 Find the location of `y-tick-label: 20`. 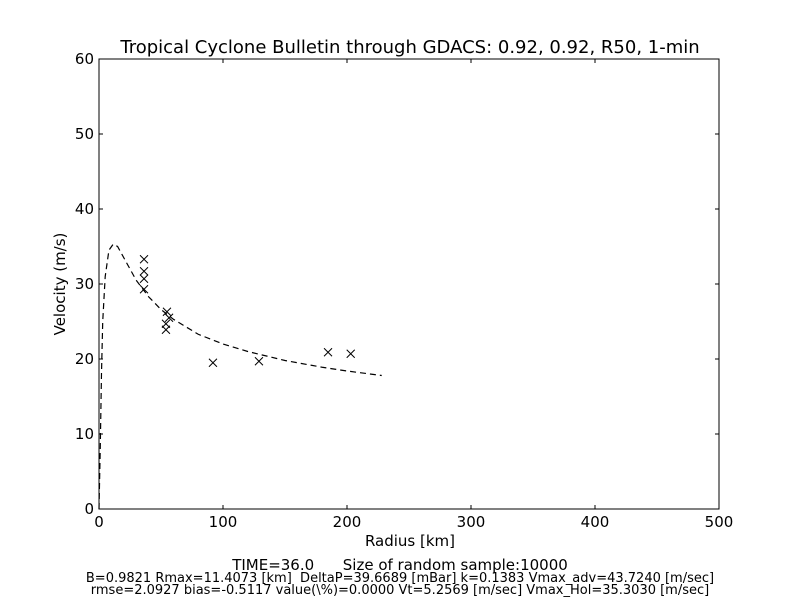

y-tick-label: 20 is located at coordinates (84, 359).